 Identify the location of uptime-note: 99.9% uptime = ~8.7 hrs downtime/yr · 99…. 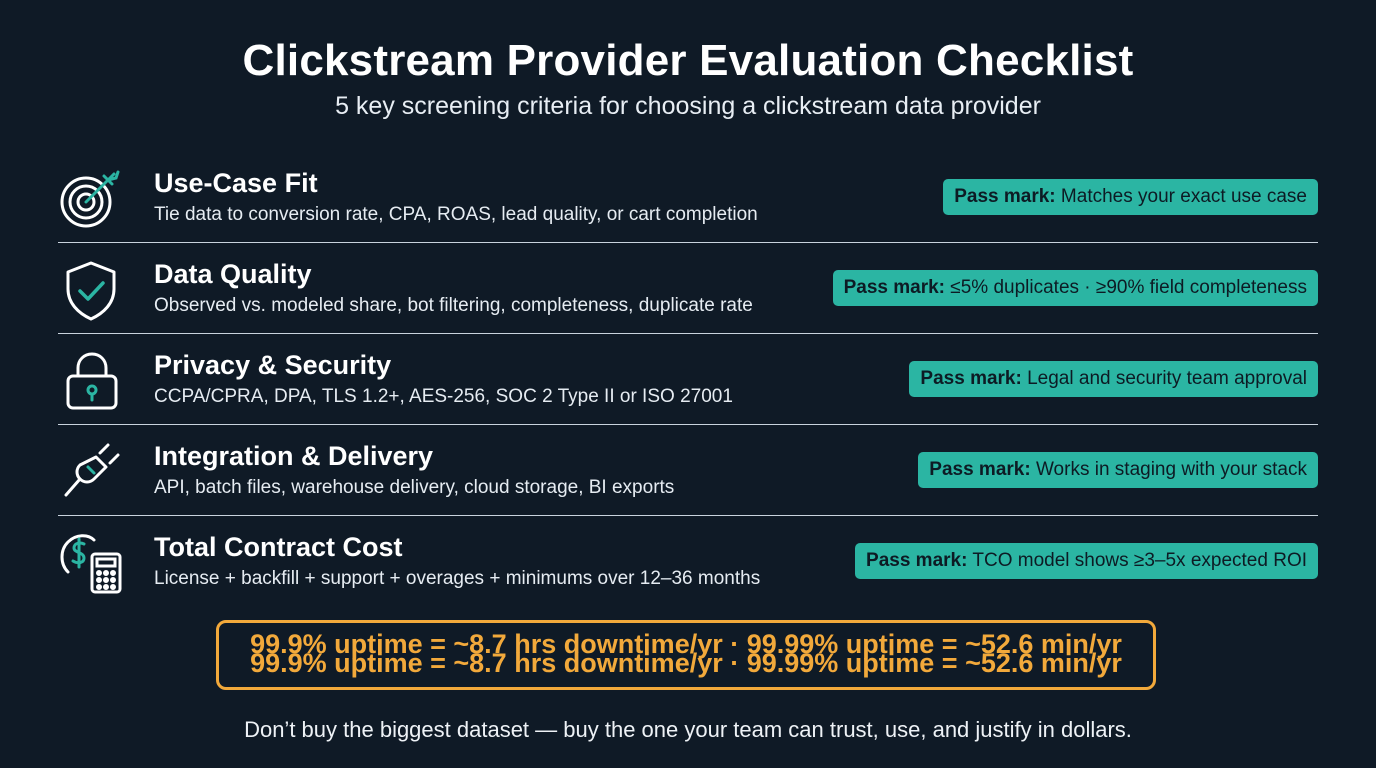
(686, 644).